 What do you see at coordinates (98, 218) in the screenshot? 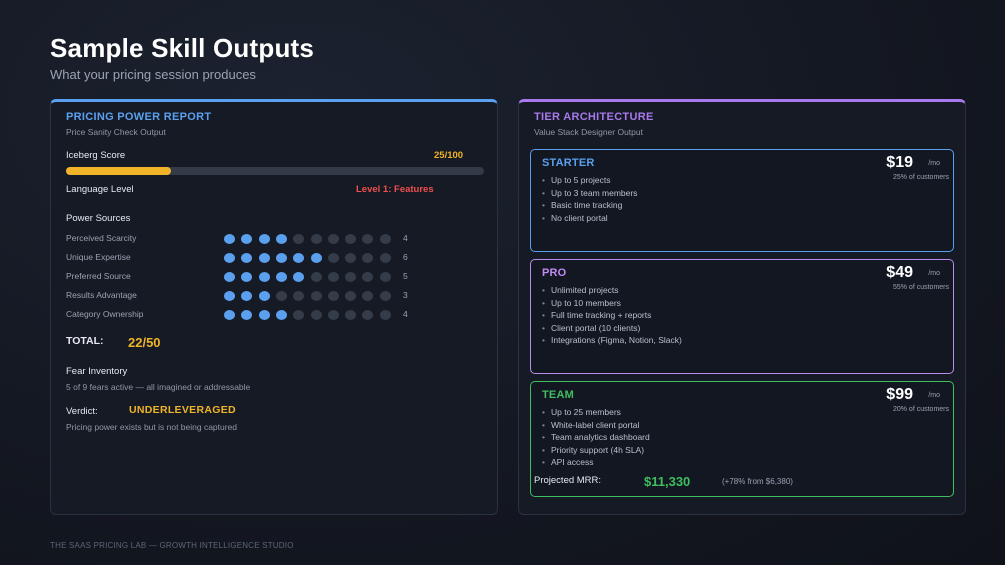
I see `power-sources-heading: Power Sources` at bounding box center [98, 218].